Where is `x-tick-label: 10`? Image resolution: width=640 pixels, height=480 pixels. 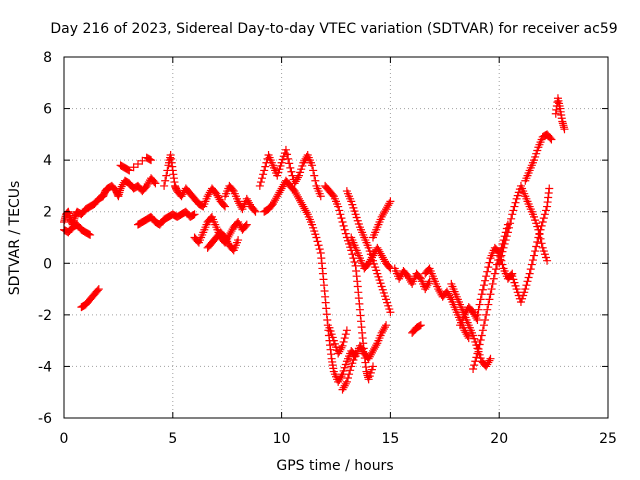 x-tick-label: 10 is located at coordinates (282, 439).